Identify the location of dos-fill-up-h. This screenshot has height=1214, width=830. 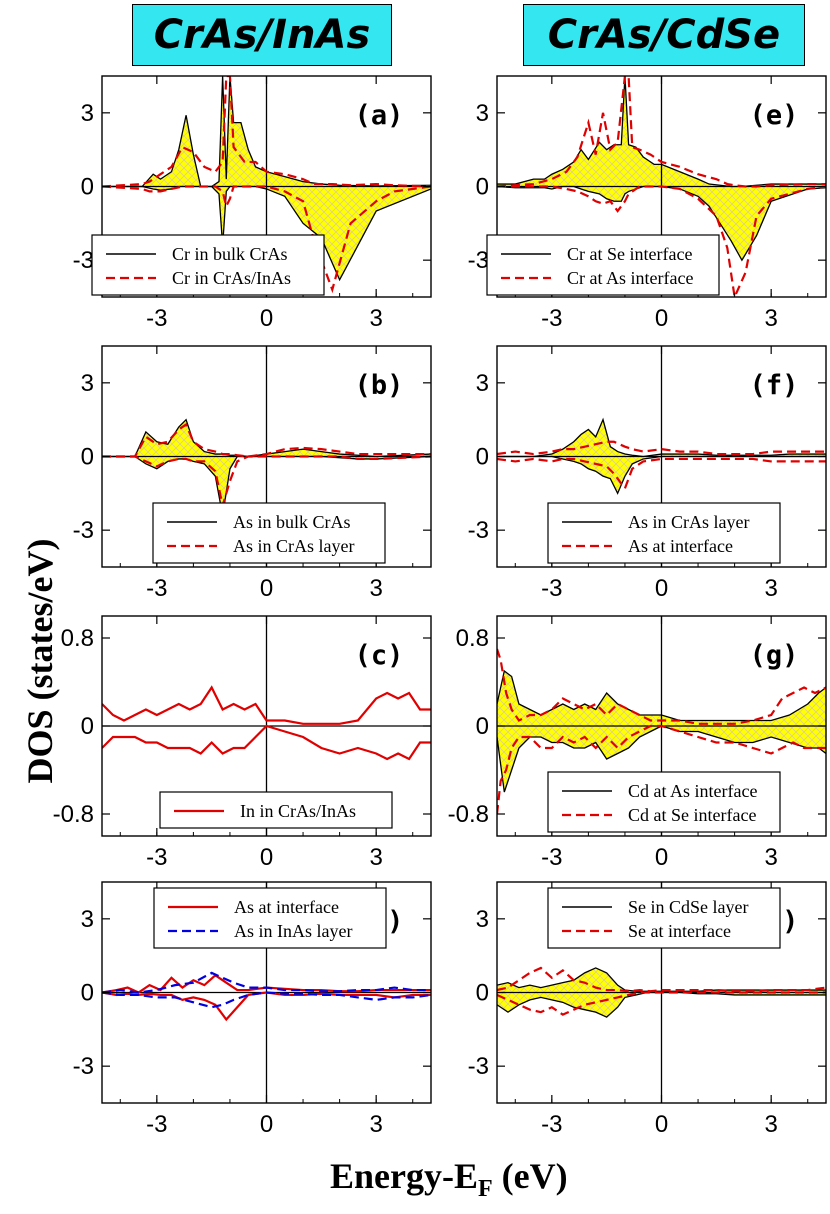
(661, 980).